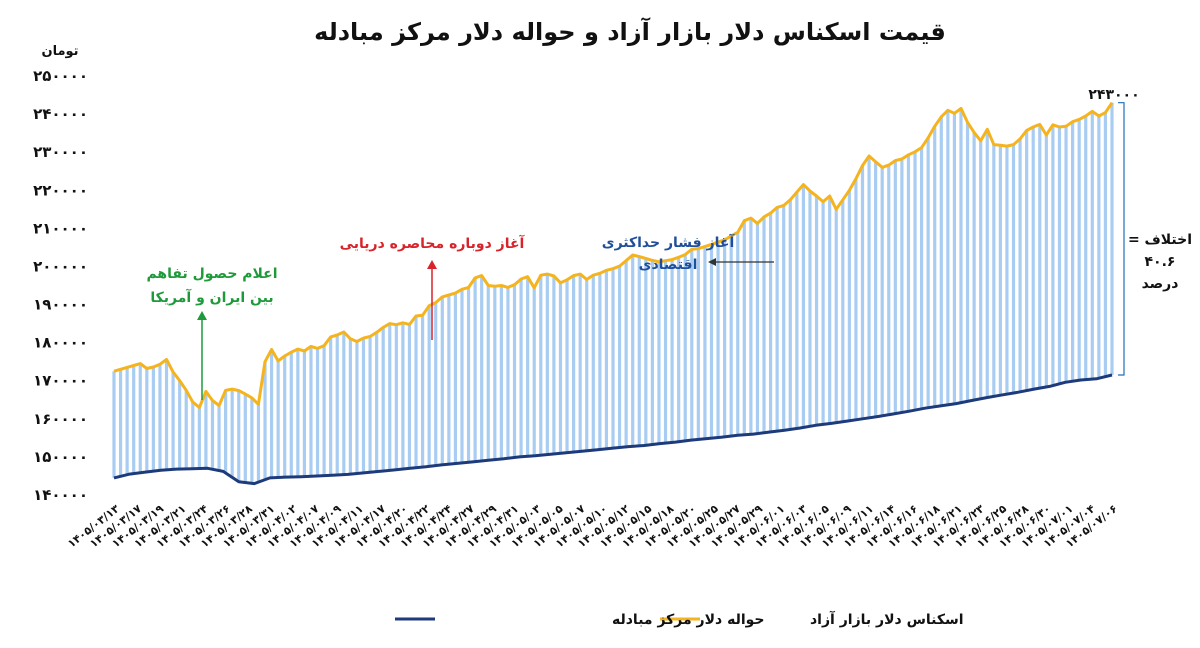  What do you see at coordinates (60, 495) in the screenshot?
I see `y-tick-label: ۱۴۰۰۰۰` at bounding box center [60, 495].